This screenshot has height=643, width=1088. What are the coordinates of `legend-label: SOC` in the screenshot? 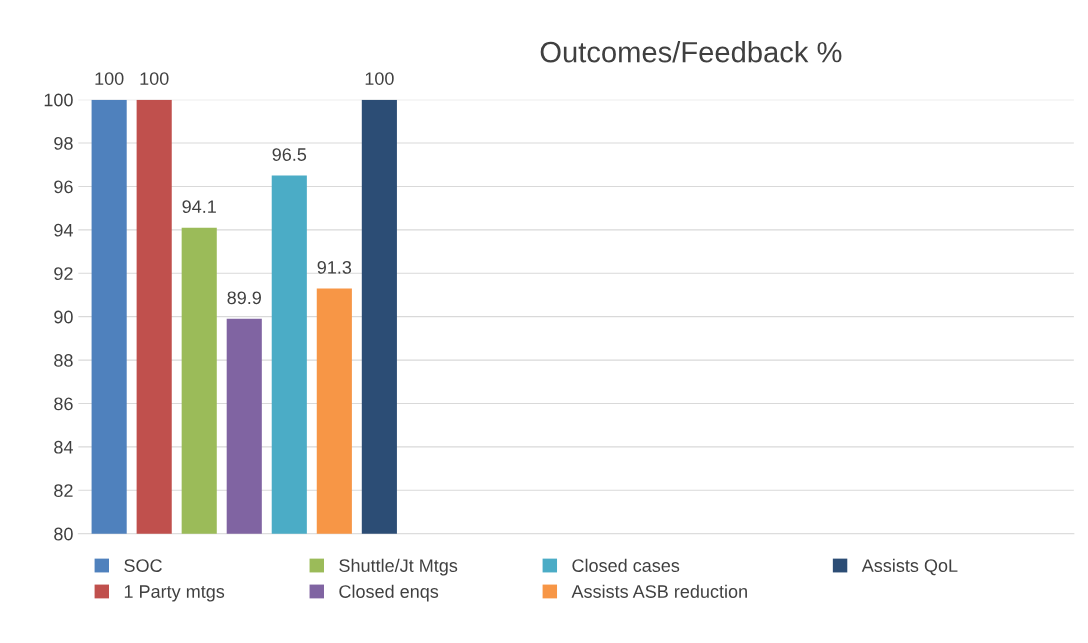 It's located at (143, 565).